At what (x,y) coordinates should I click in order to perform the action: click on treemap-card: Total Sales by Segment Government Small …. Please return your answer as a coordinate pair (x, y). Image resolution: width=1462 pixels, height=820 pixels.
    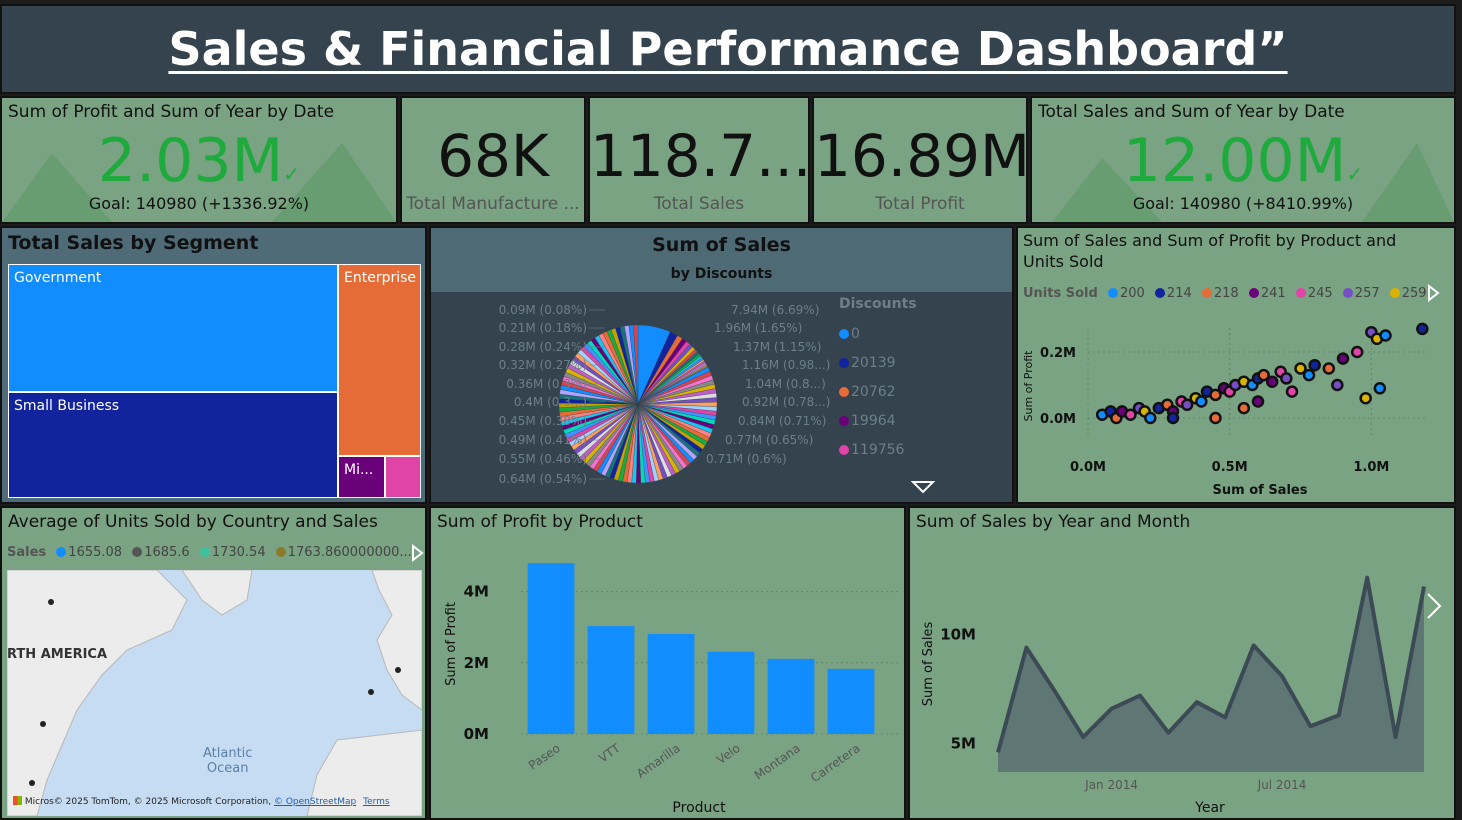
    Looking at the image, I should click on (213, 365).